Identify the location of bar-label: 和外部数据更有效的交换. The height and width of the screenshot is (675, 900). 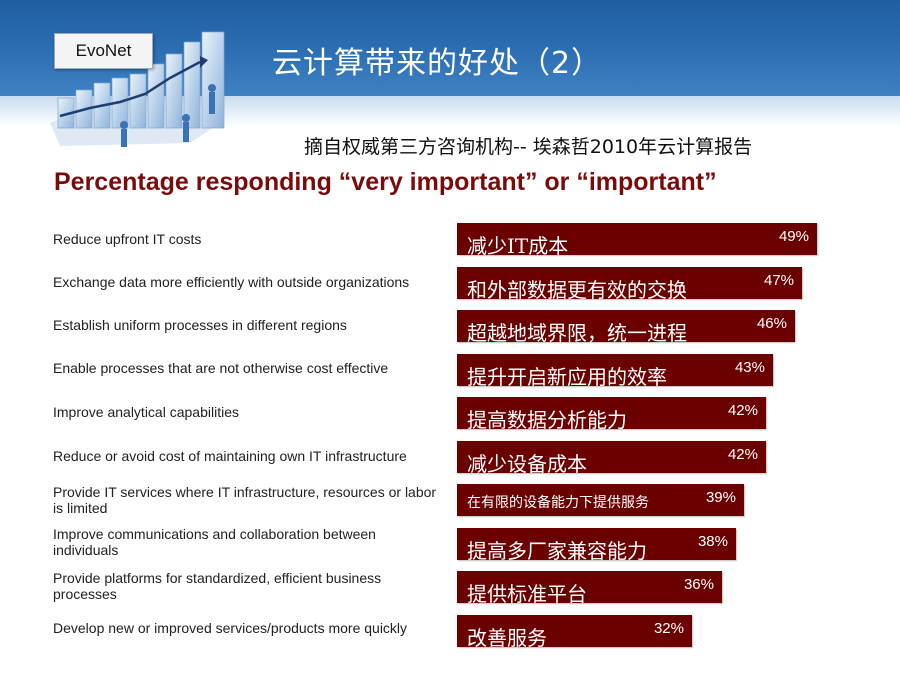
(577, 289).